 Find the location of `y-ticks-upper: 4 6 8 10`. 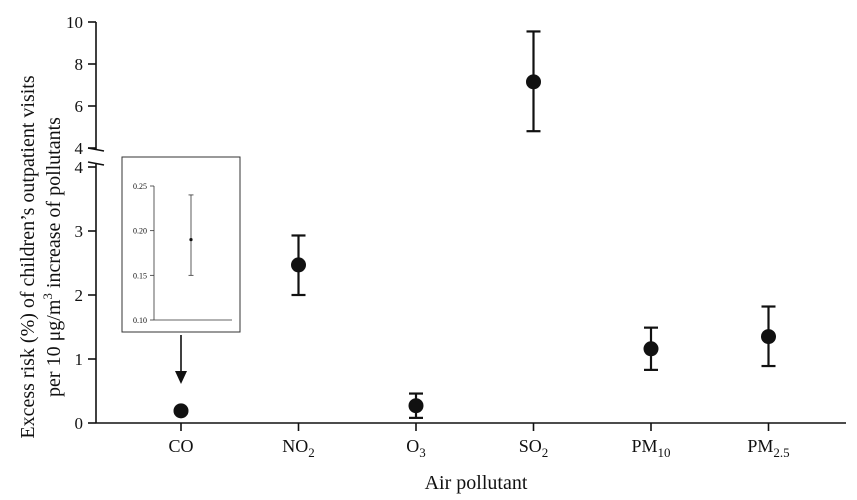

y-ticks-upper: 4 6 8 10 is located at coordinates (81, 85).